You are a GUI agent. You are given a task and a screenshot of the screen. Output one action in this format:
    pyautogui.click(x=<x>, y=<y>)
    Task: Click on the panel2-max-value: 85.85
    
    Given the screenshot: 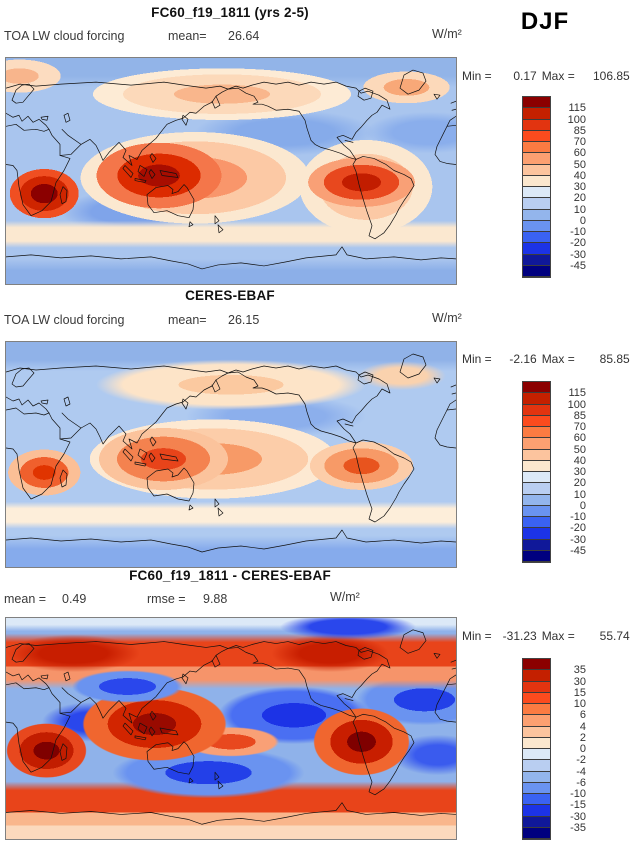 What is the action you would take?
    pyautogui.click(x=614, y=359)
    